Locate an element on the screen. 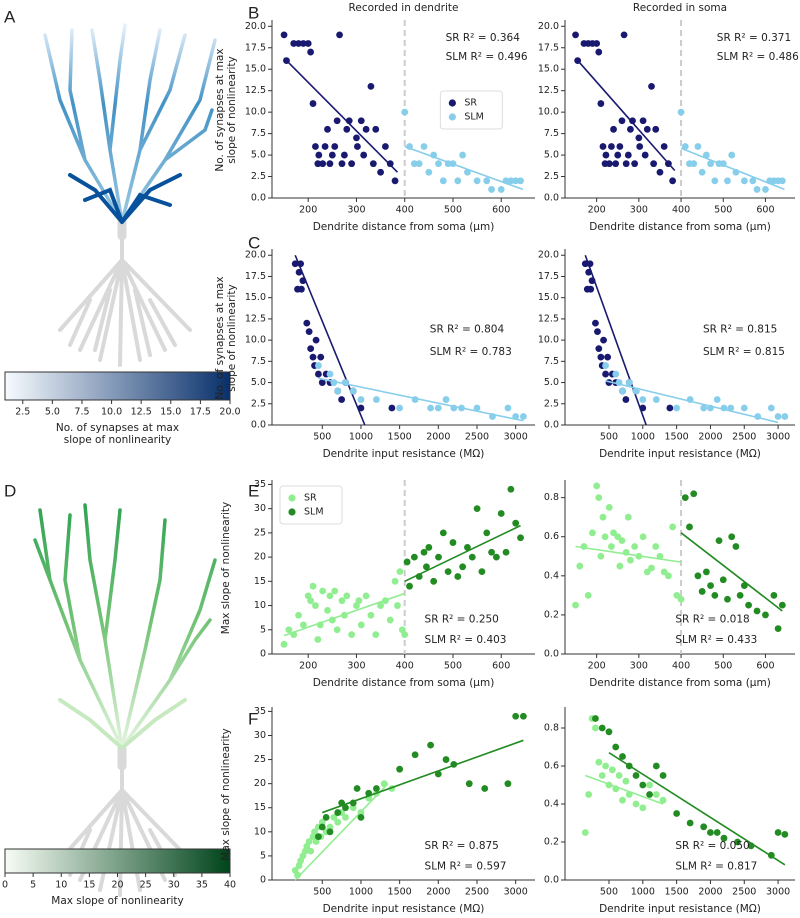  y-tick-label: 2.5 is located at coordinates (258, 403).